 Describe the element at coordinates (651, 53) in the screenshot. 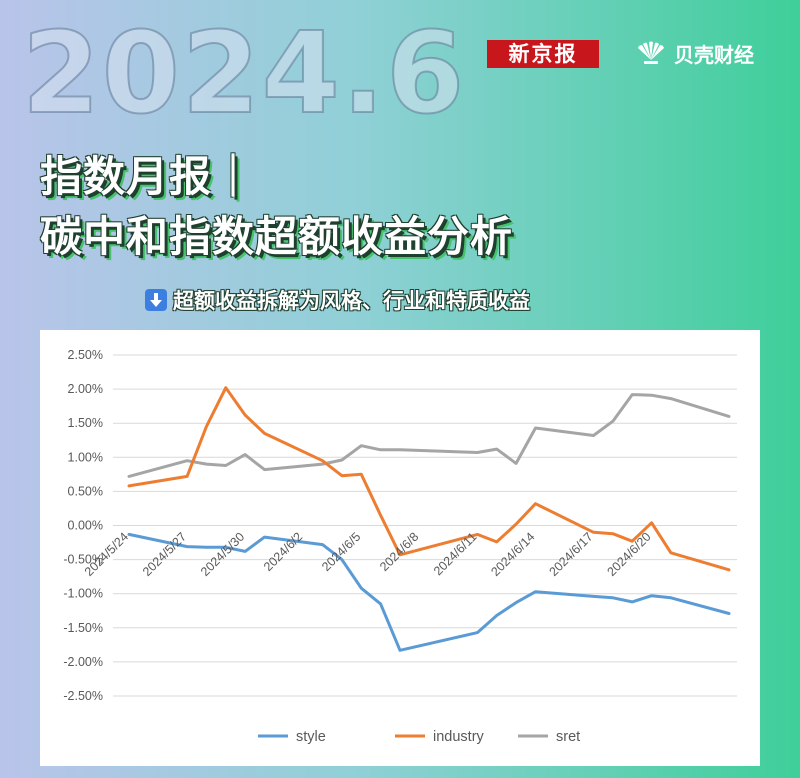

I see `shell-icon` at that location.